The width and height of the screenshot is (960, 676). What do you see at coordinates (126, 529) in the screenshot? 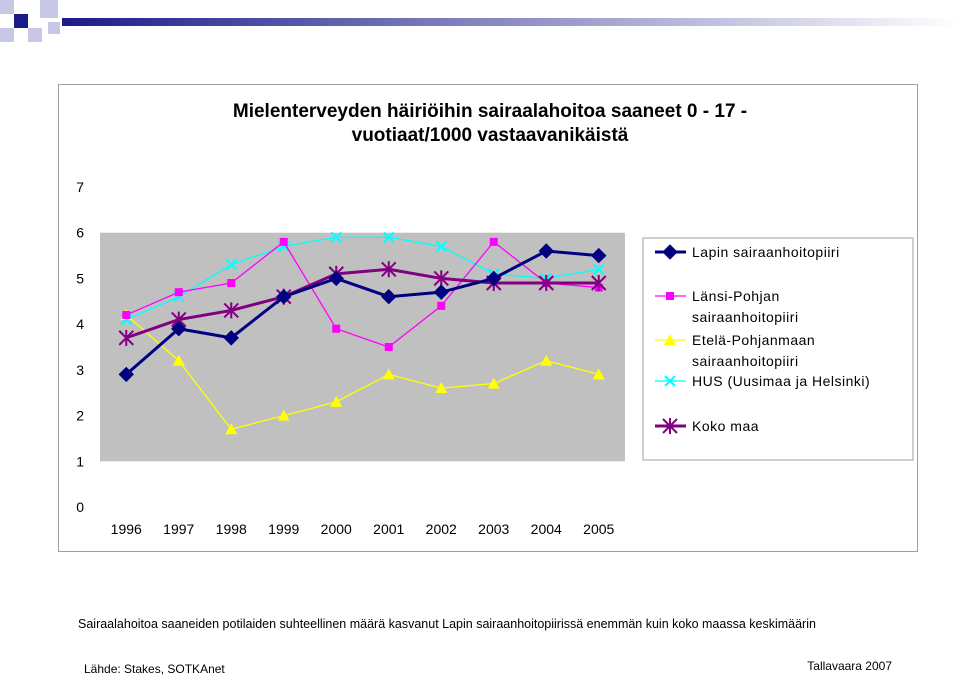
I see `x-tick-label: 1996` at bounding box center [126, 529].